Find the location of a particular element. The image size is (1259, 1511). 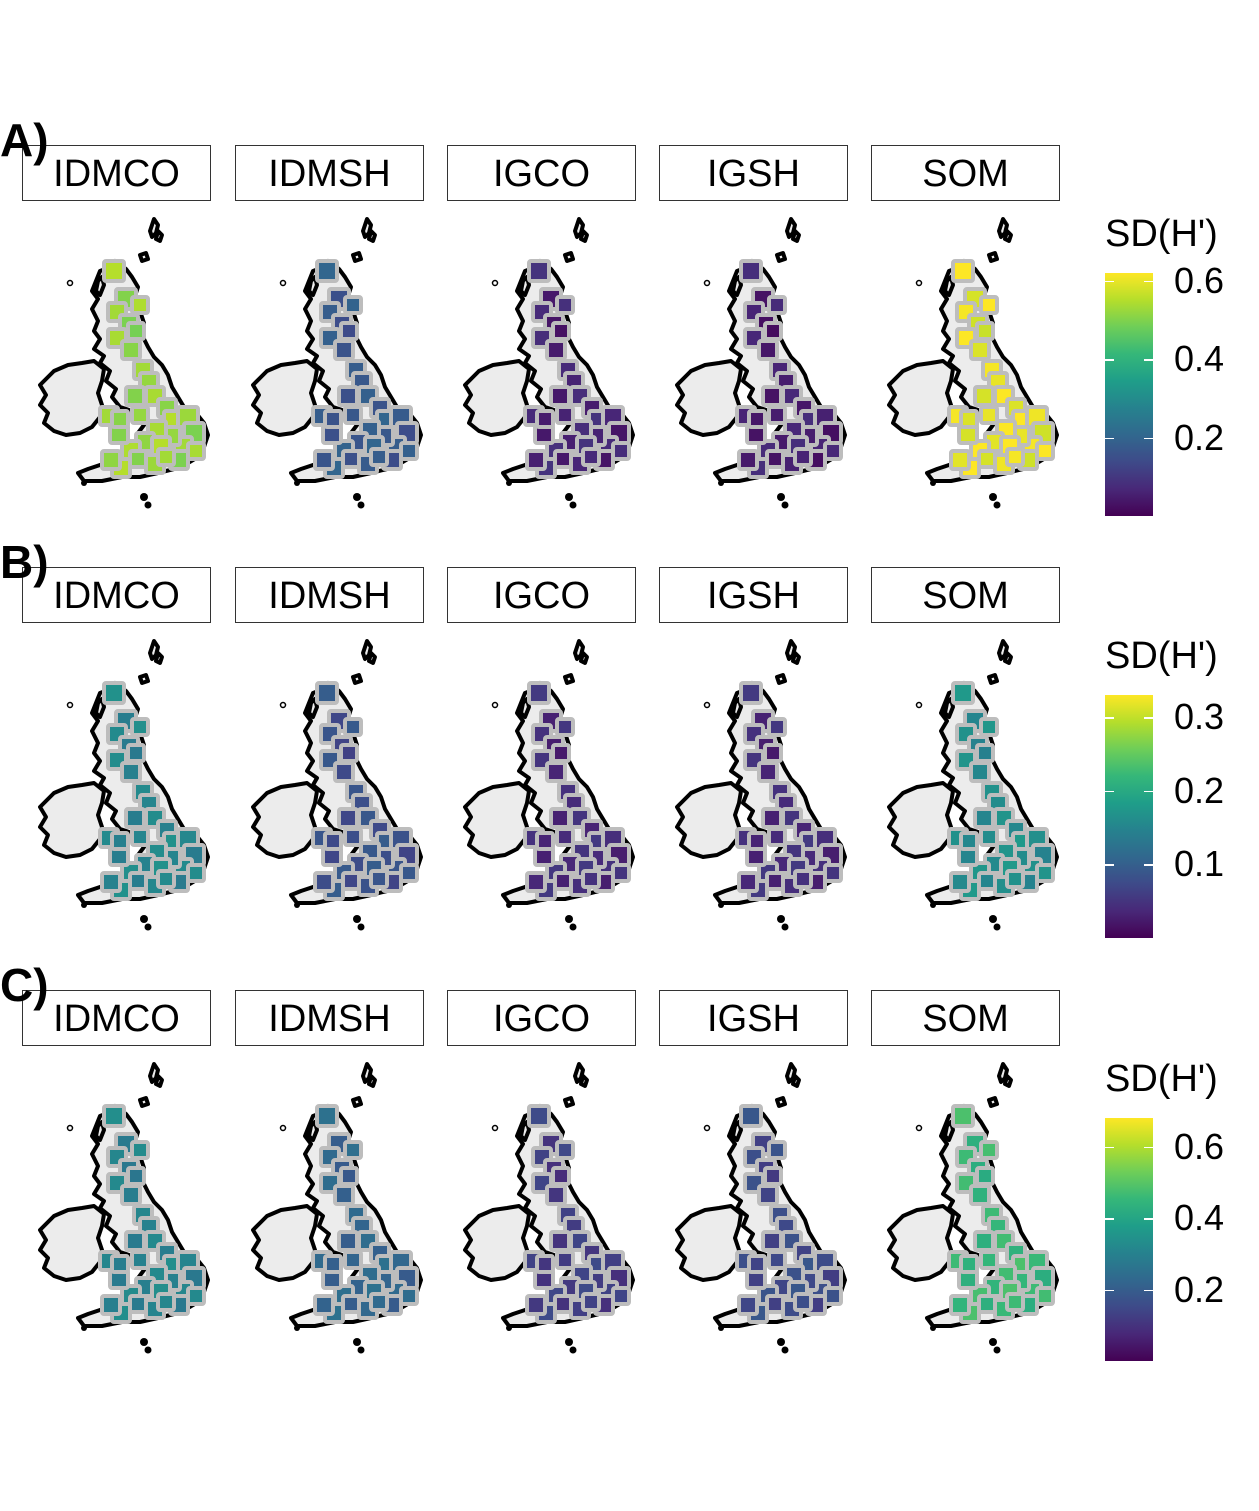

legend-tick-label: 0.1 is located at coordinates (1199, 864).